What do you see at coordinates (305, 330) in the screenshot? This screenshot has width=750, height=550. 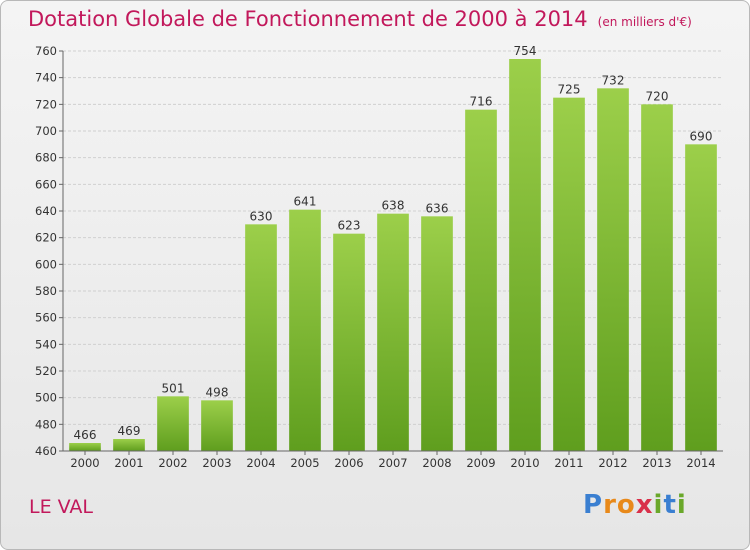 I see `bar-2005` at bounding box center [305, 330].